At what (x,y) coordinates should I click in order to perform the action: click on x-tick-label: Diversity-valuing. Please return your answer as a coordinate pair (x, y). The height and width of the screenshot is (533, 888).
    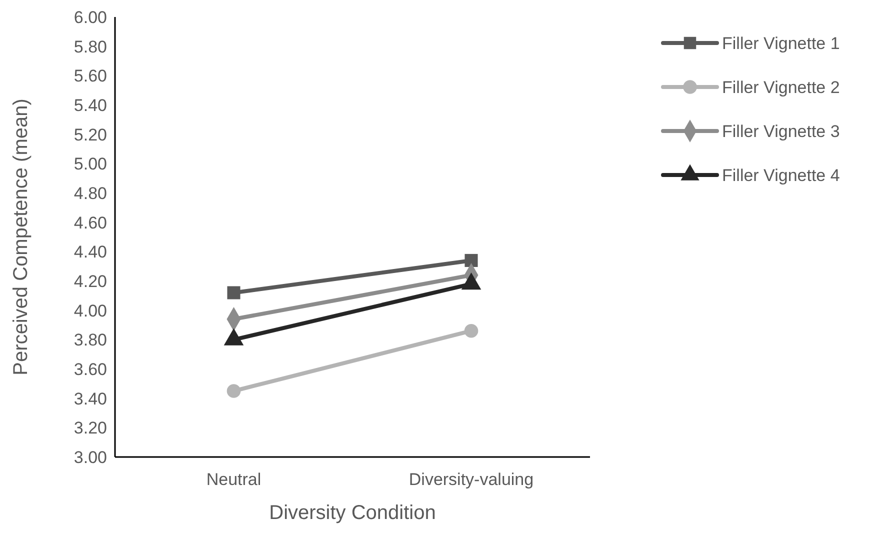
    Looking at the image, I should click on (471, 479).